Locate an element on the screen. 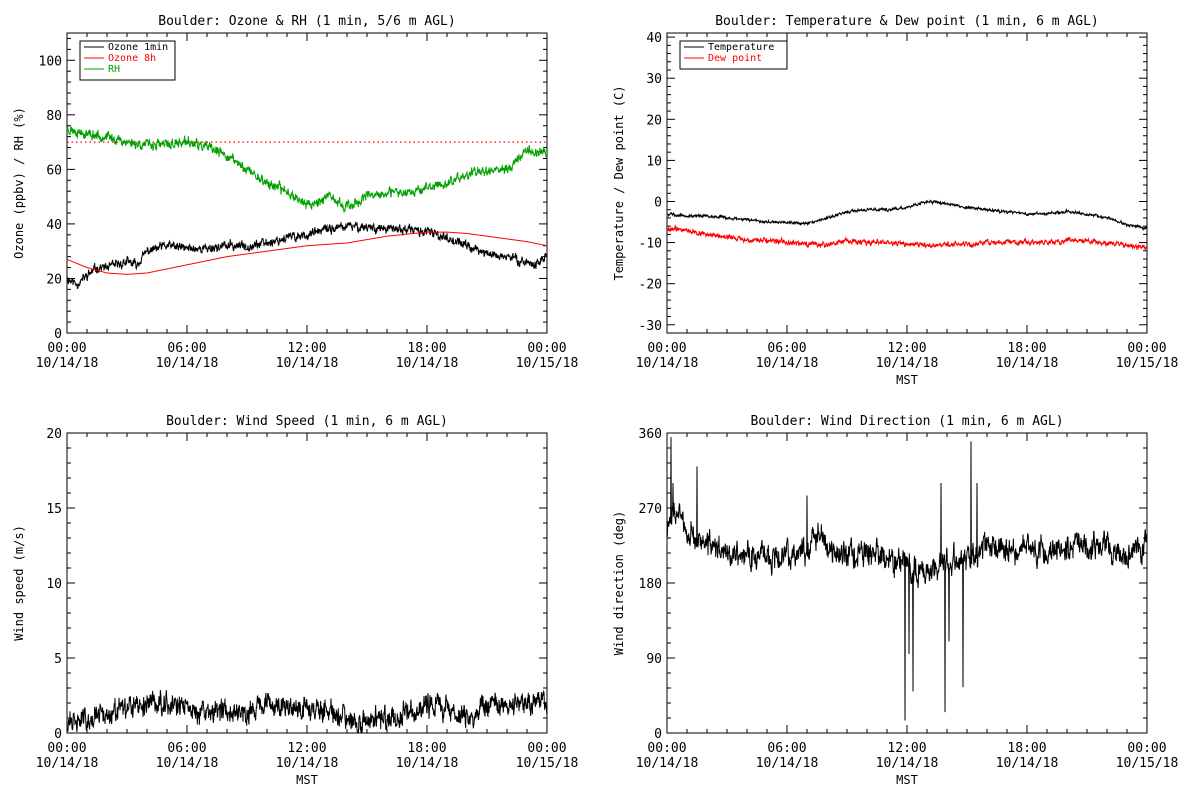 Image resolution: width=1200 pixels, height=804 pixels. y-axis-label: Ozone (ppbv) / RH (%) is located at coordinates (19, 183).